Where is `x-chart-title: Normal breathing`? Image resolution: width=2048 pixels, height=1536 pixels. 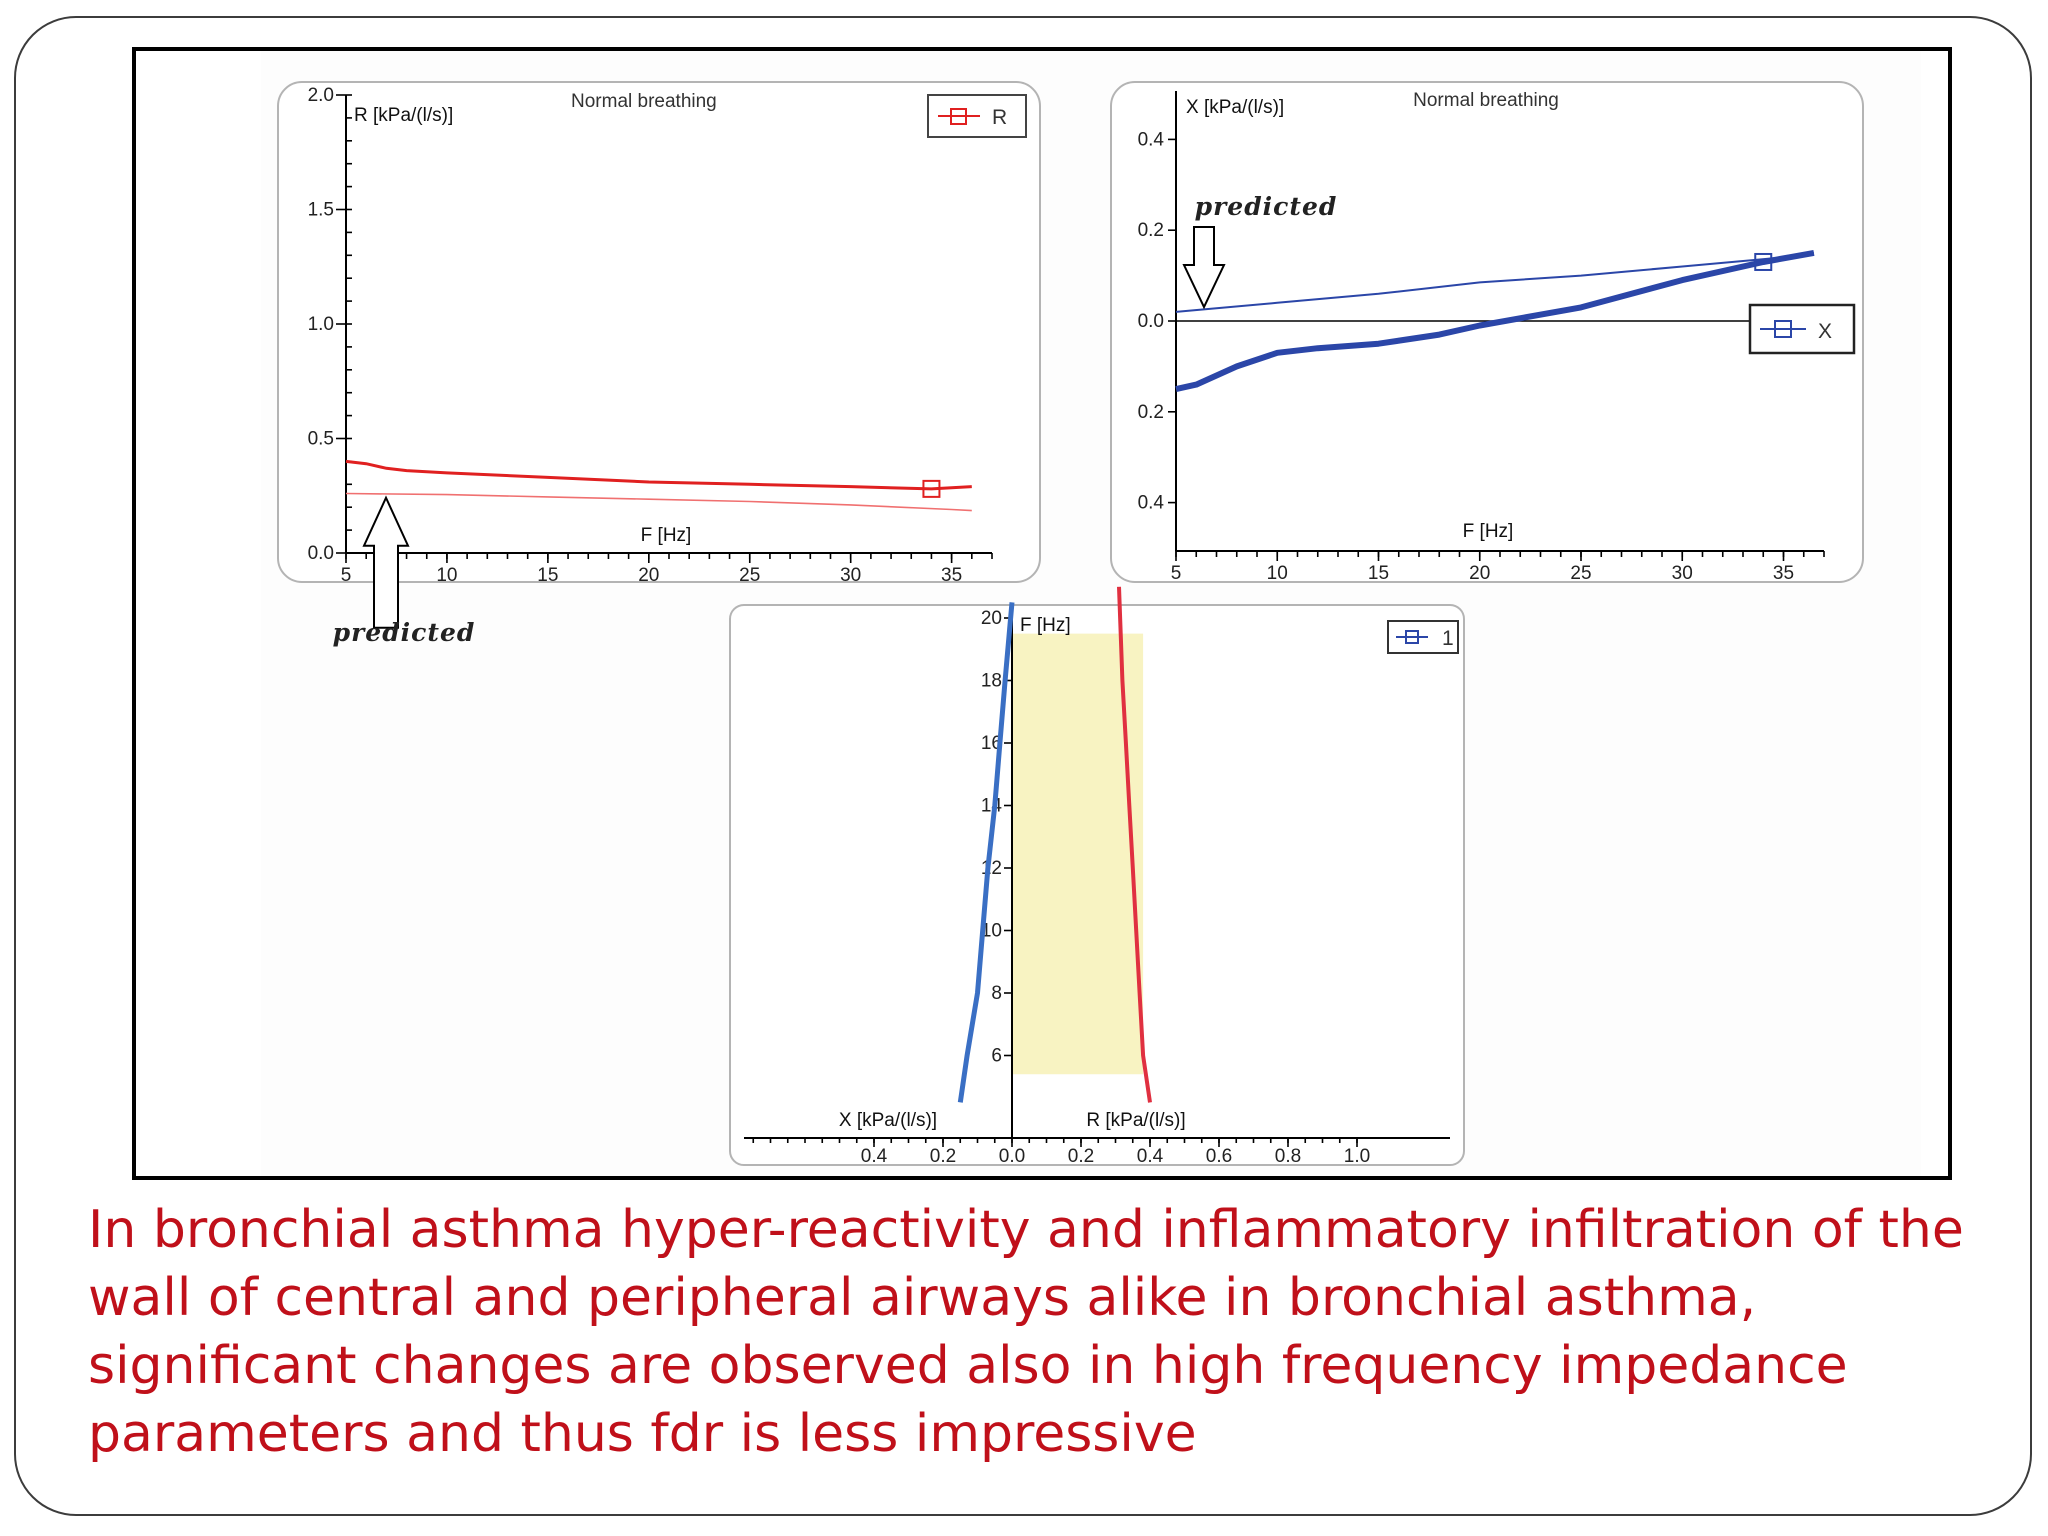 x-chart-title: Normal breathing is located at coordinates (1486, 100).